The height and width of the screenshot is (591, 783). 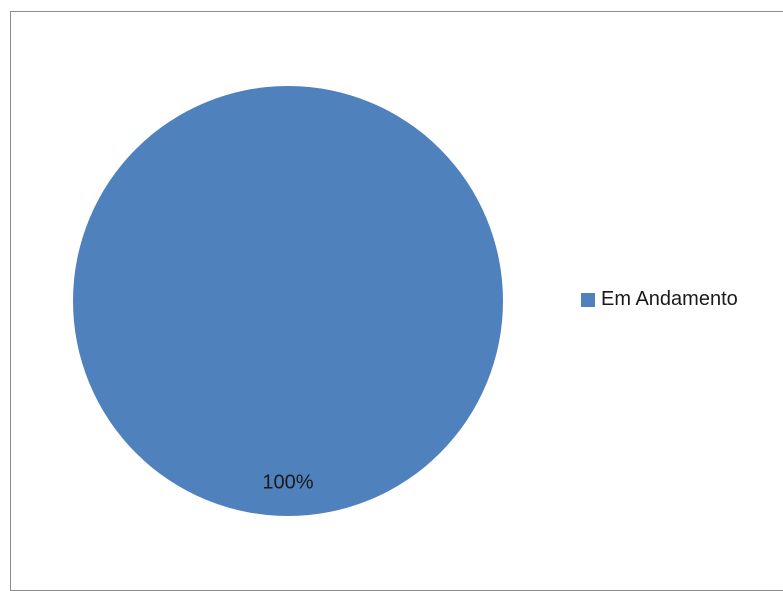 What do you see at coordinates (669, 299) in the screenshot?
I see `legend-label-em-andamento: Em Andamento` at bounding box center [669, 299].